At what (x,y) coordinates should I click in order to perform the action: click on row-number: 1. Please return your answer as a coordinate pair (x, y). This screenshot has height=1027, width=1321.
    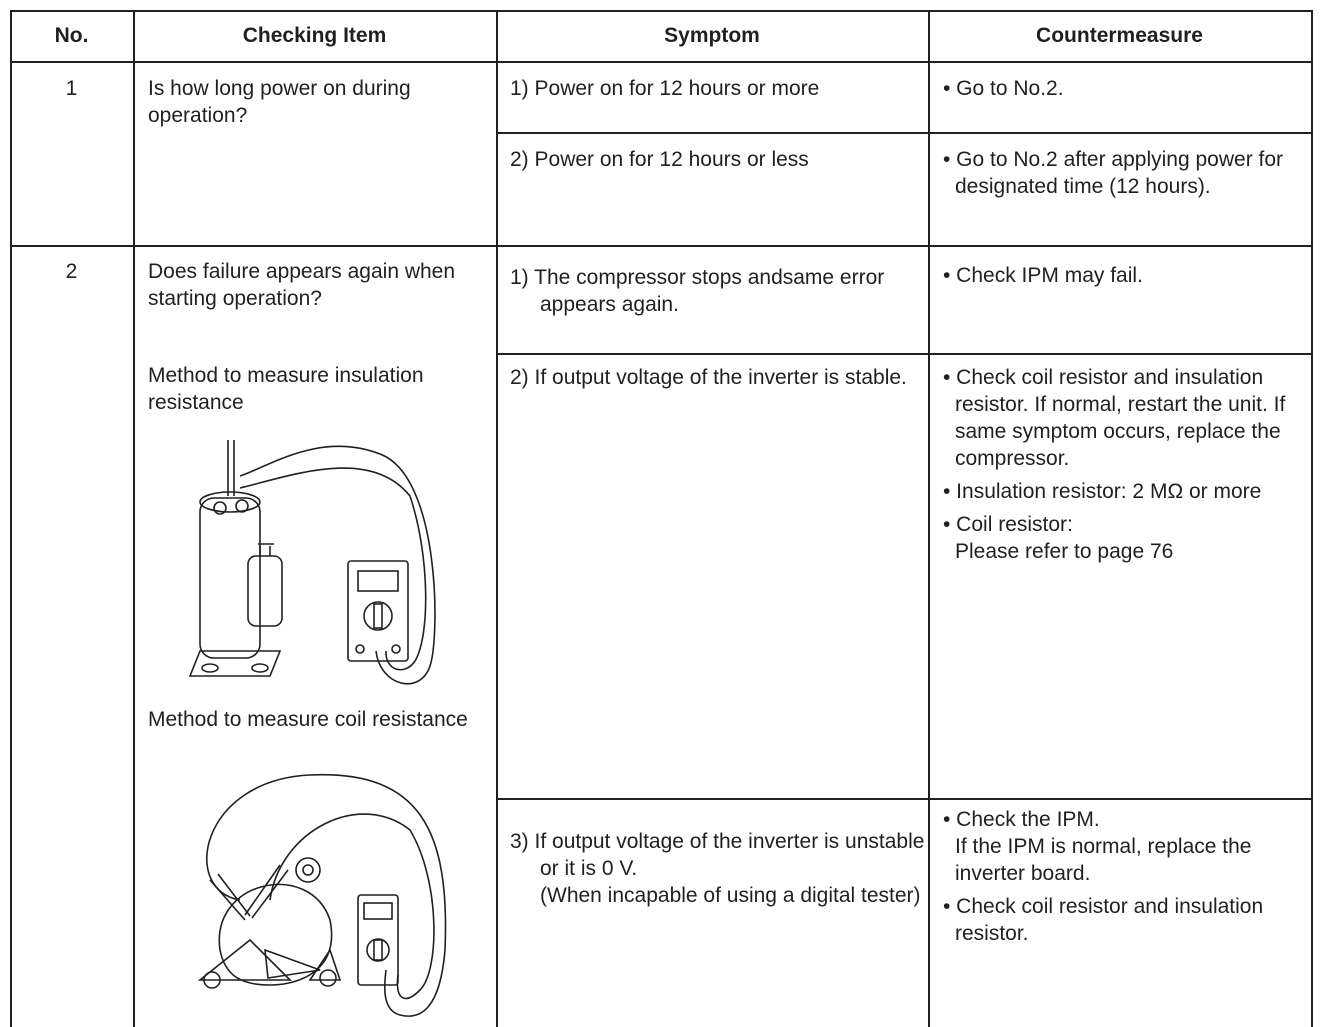
    Looking at the image, I should click on (71, 88).